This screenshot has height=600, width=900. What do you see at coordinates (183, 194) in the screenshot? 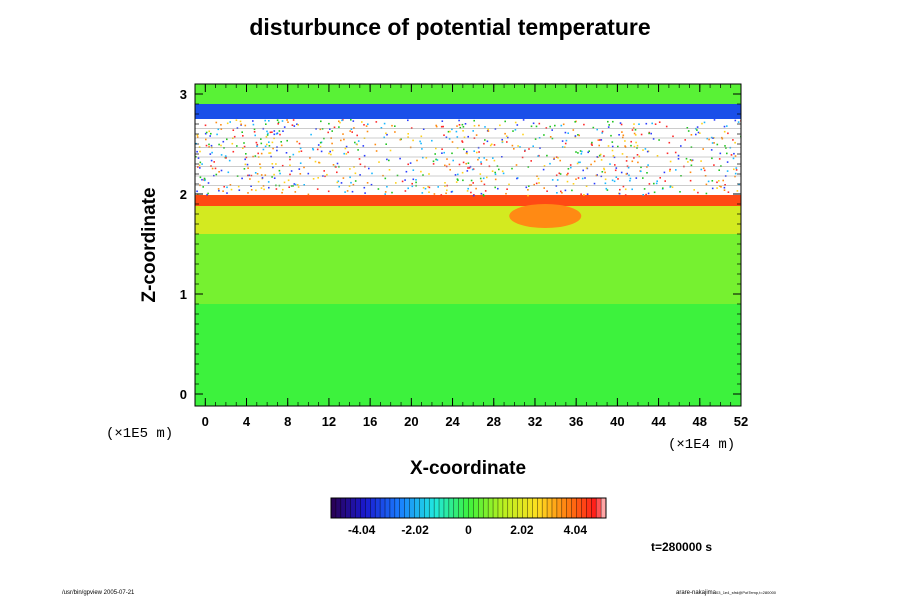
I see `y-tick-label: 2` at bounding box center [183, 194].